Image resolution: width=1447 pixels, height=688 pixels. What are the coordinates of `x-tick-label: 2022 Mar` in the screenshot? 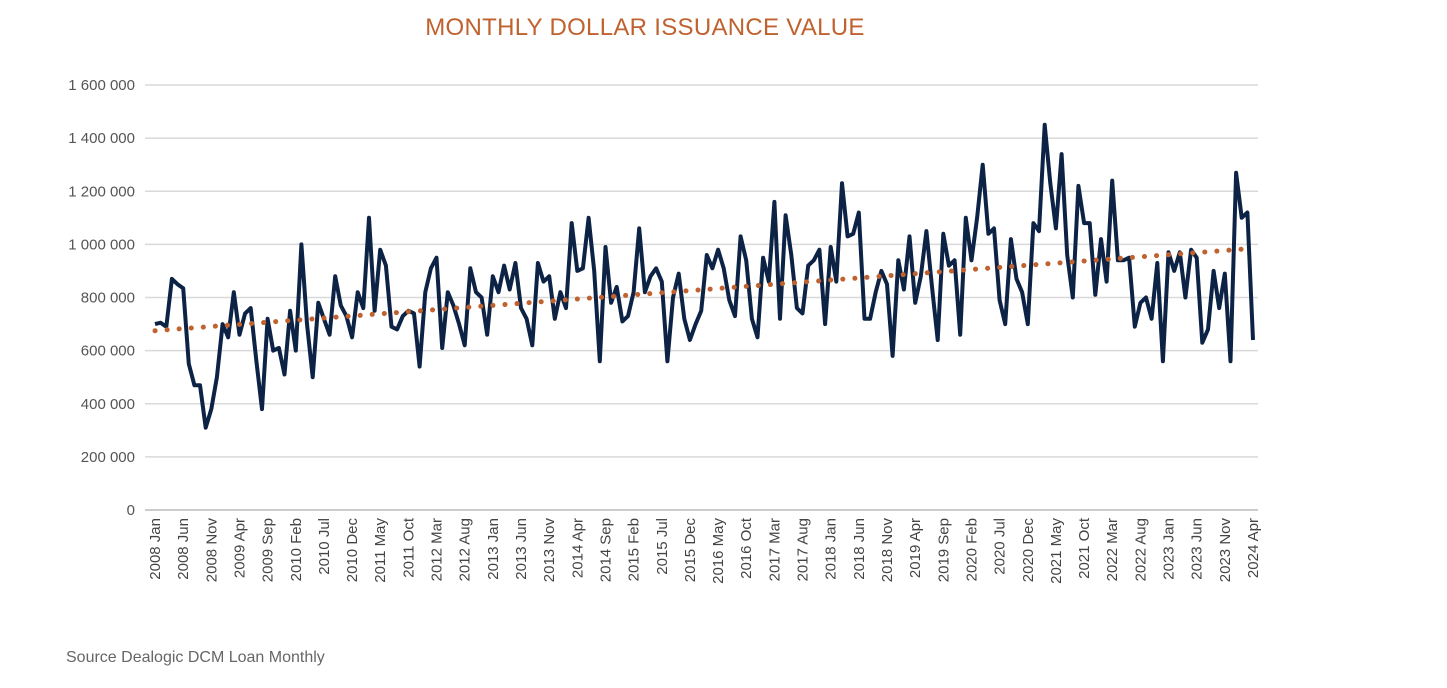 It's located at (1112, 549).